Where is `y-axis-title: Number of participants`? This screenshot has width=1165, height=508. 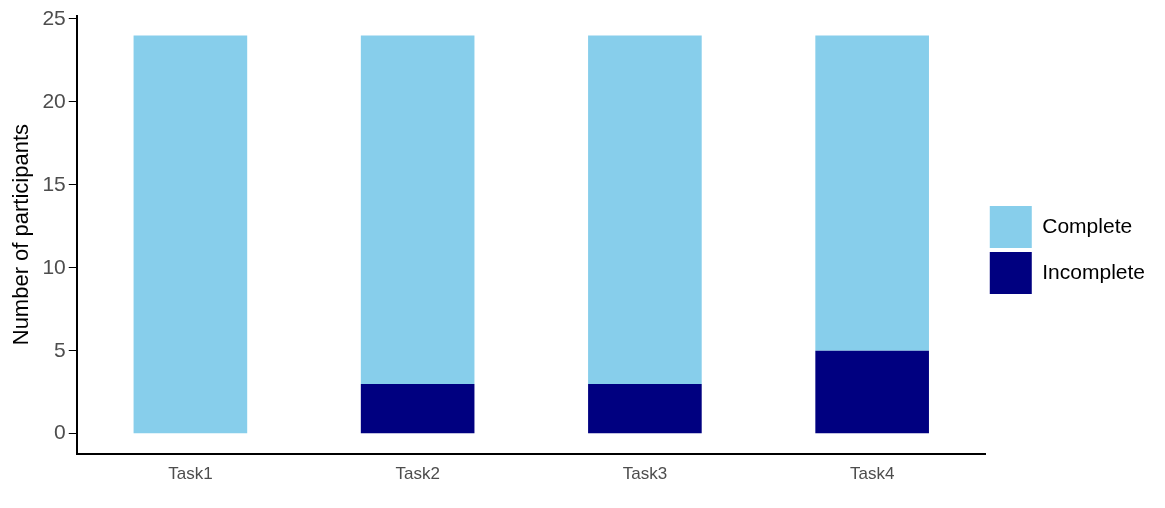 y-axis-title: Number of participants is located at coordinates (21, 234).